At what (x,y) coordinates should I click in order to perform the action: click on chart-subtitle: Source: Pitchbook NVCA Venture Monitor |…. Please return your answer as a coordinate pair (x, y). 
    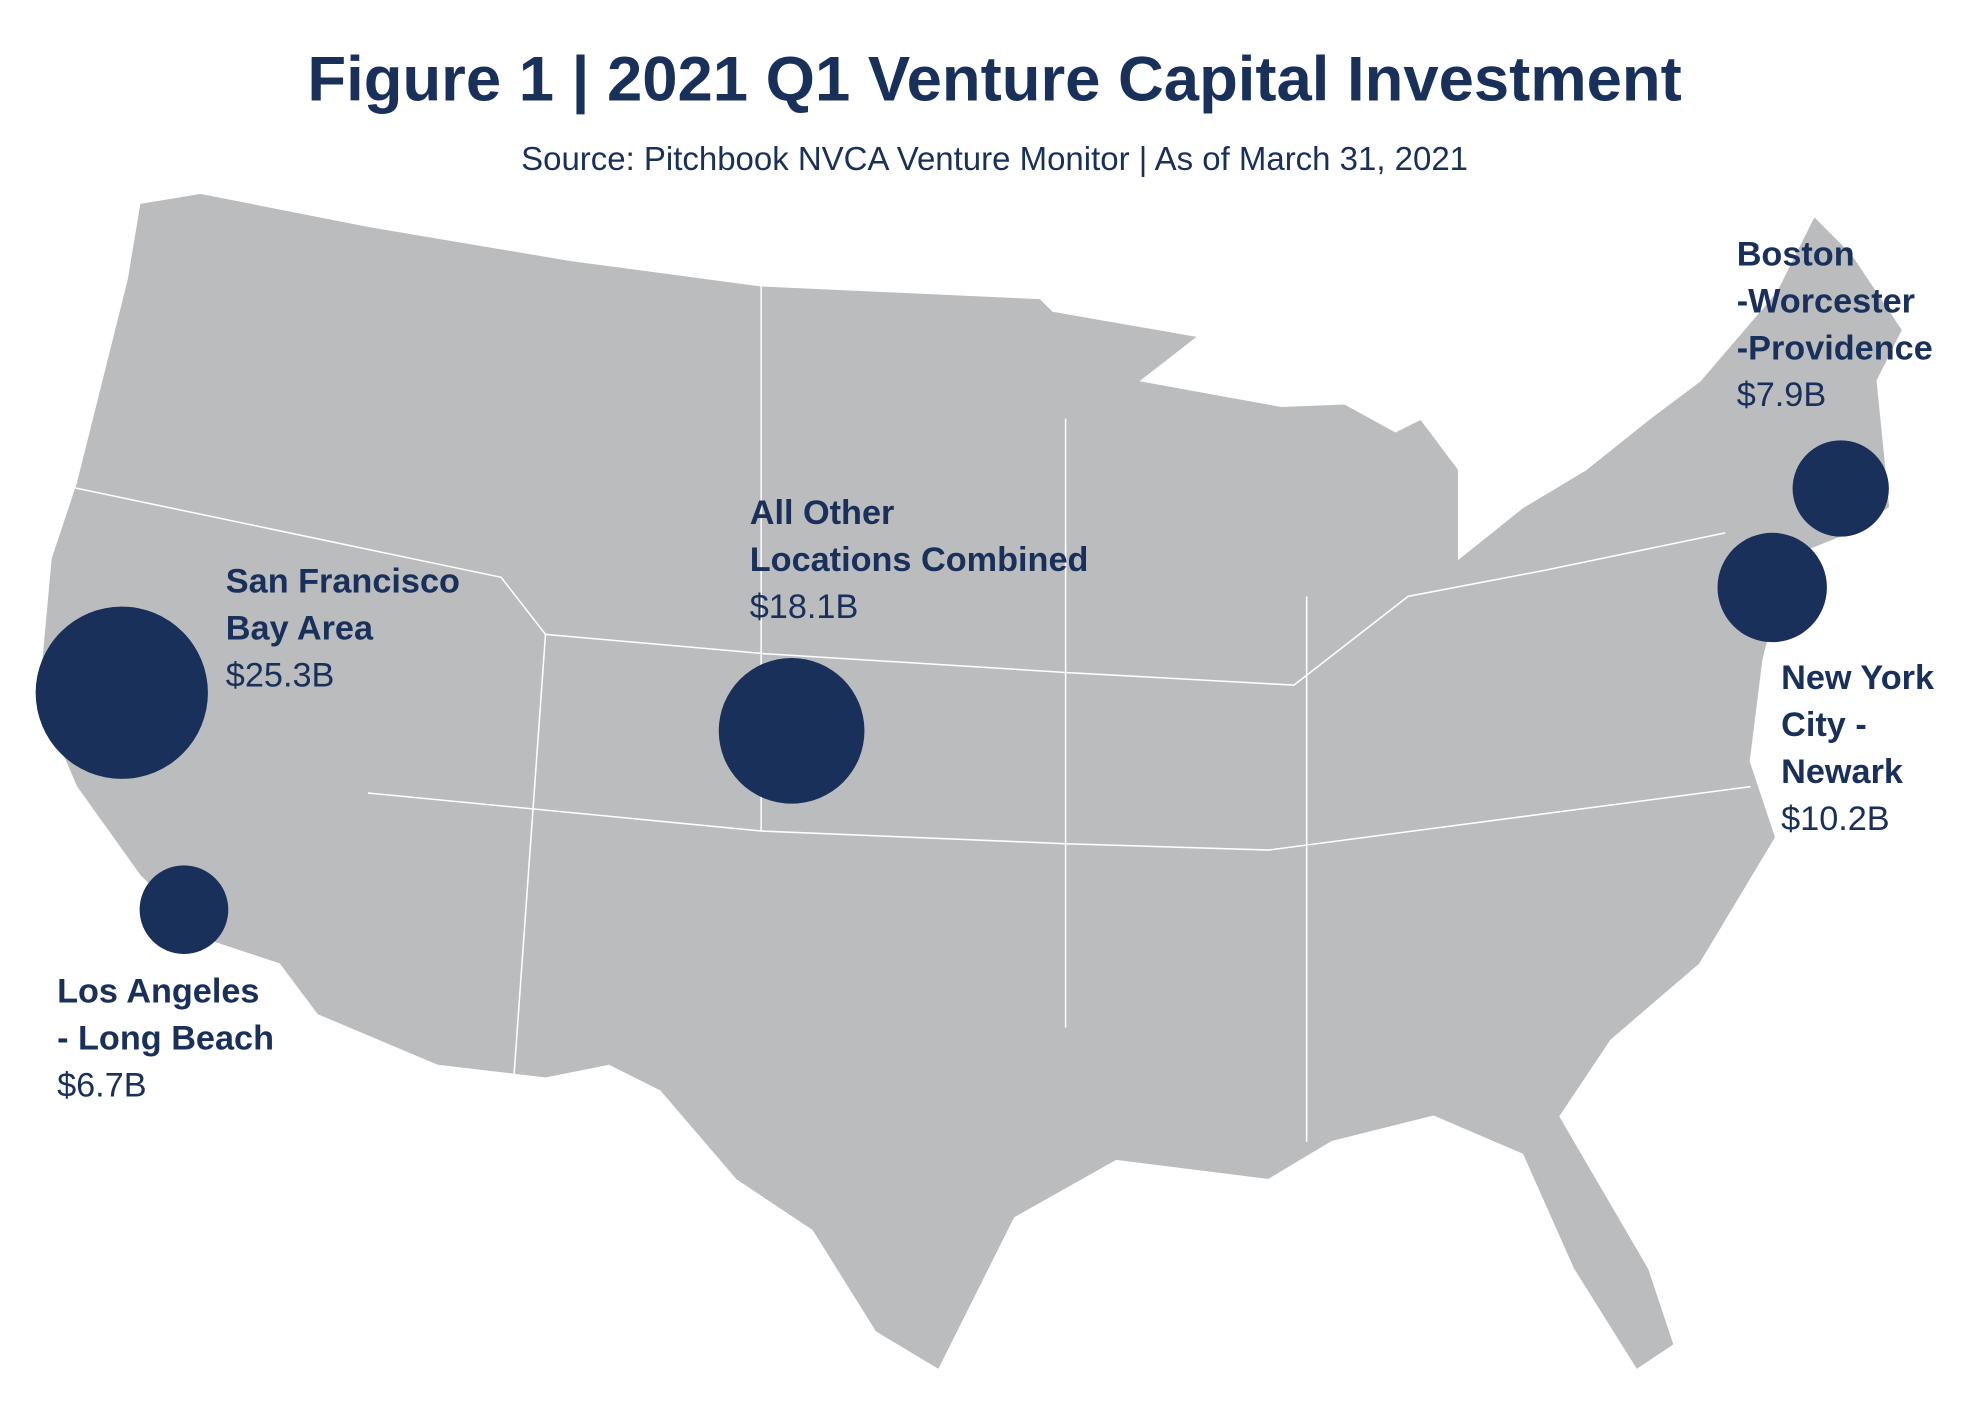
    Looking at the image, I should click on (994, 158).